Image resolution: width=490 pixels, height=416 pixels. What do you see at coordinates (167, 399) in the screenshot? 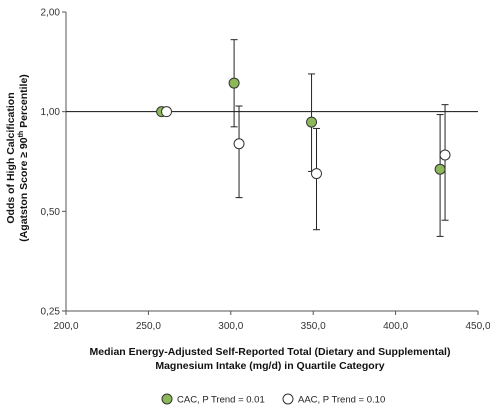
I see `legend-marker-cac` at bounding box center [167, 399].